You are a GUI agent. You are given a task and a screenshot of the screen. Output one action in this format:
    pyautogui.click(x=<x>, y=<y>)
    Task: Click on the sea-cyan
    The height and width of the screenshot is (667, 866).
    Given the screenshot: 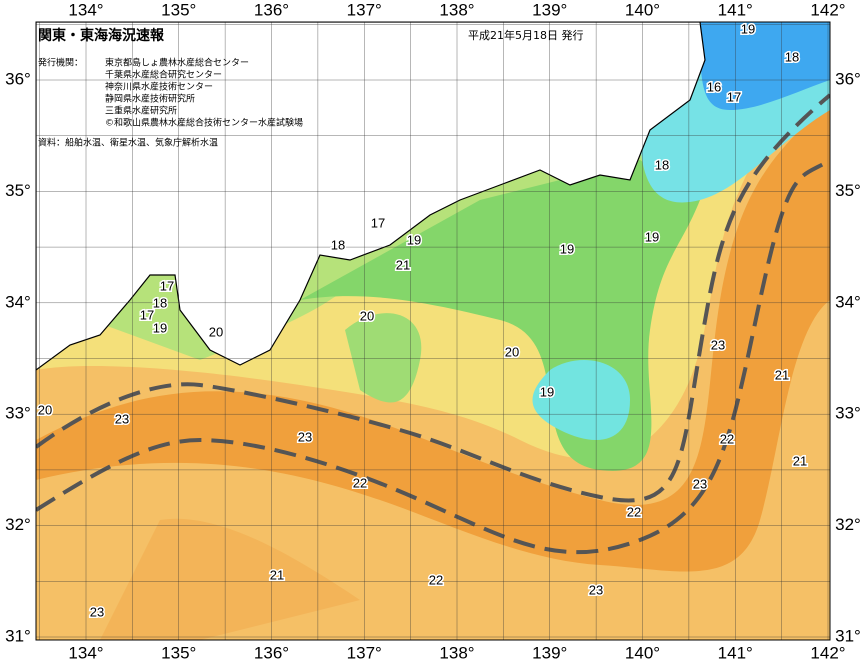 What is the action you would take?
    pyautogui.click(x=581, y=400)
    